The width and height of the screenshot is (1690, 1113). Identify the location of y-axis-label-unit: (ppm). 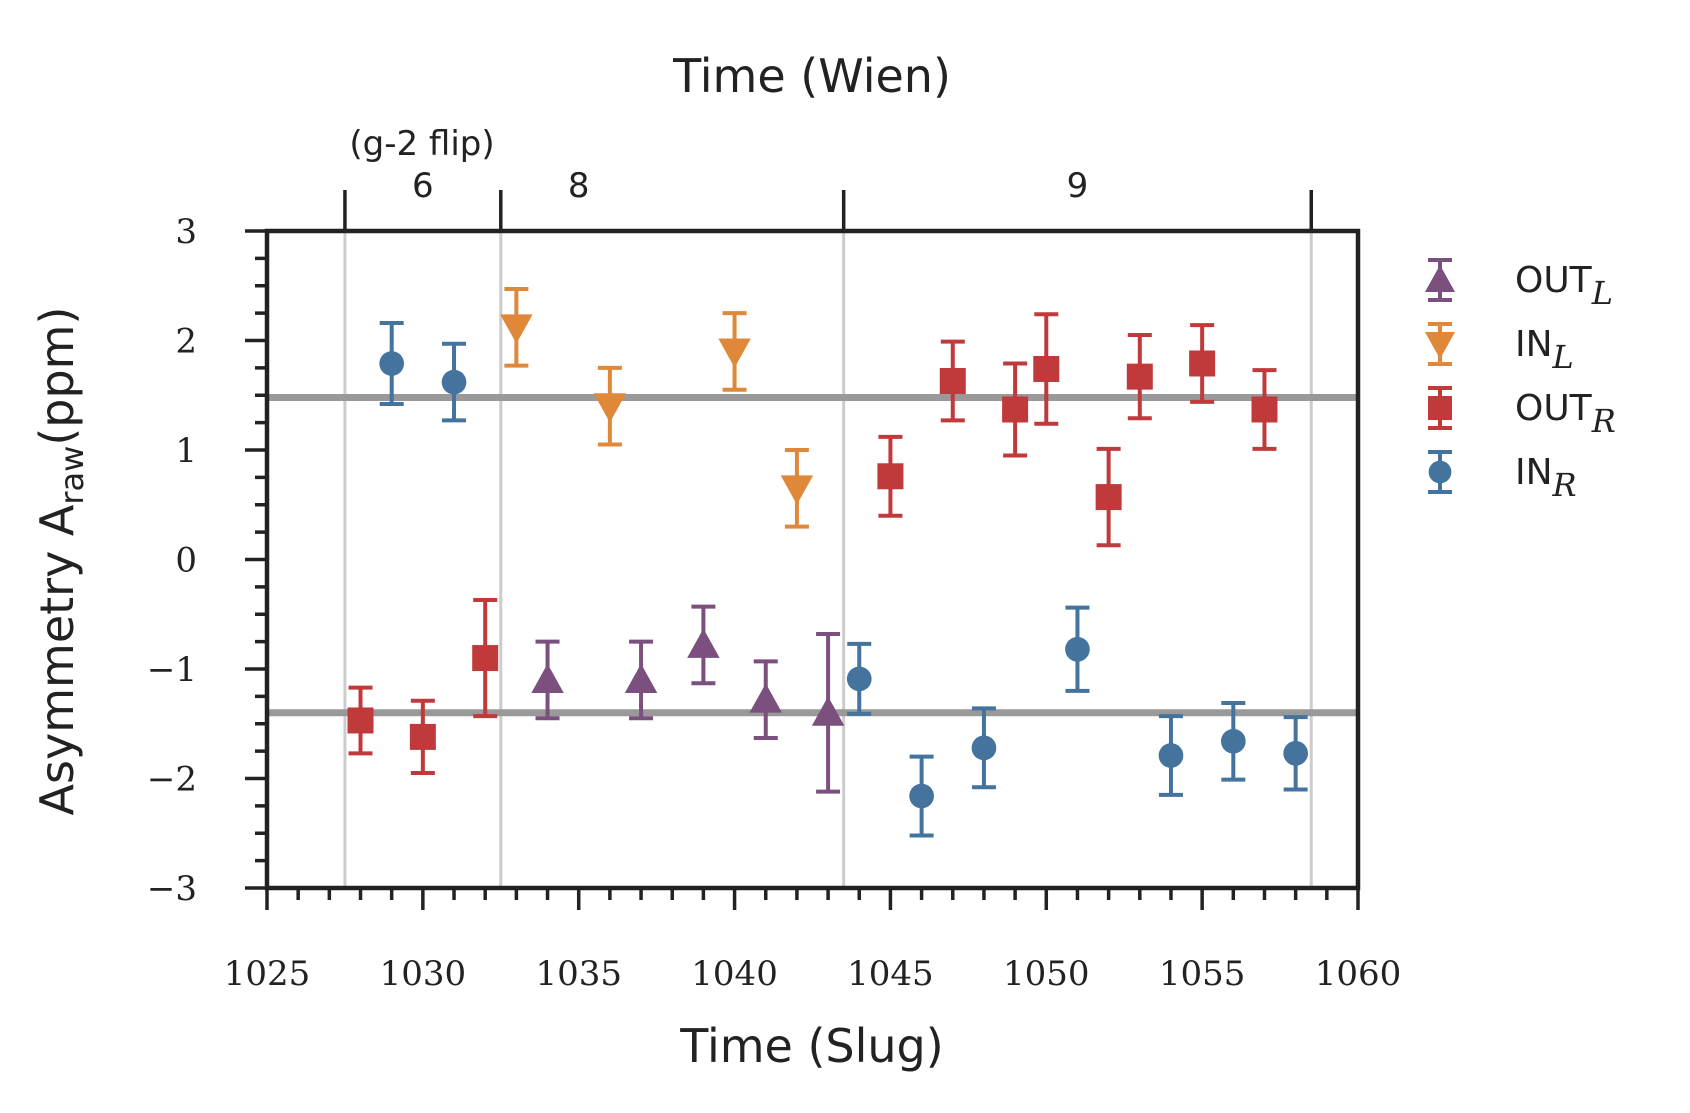
(57, 376).